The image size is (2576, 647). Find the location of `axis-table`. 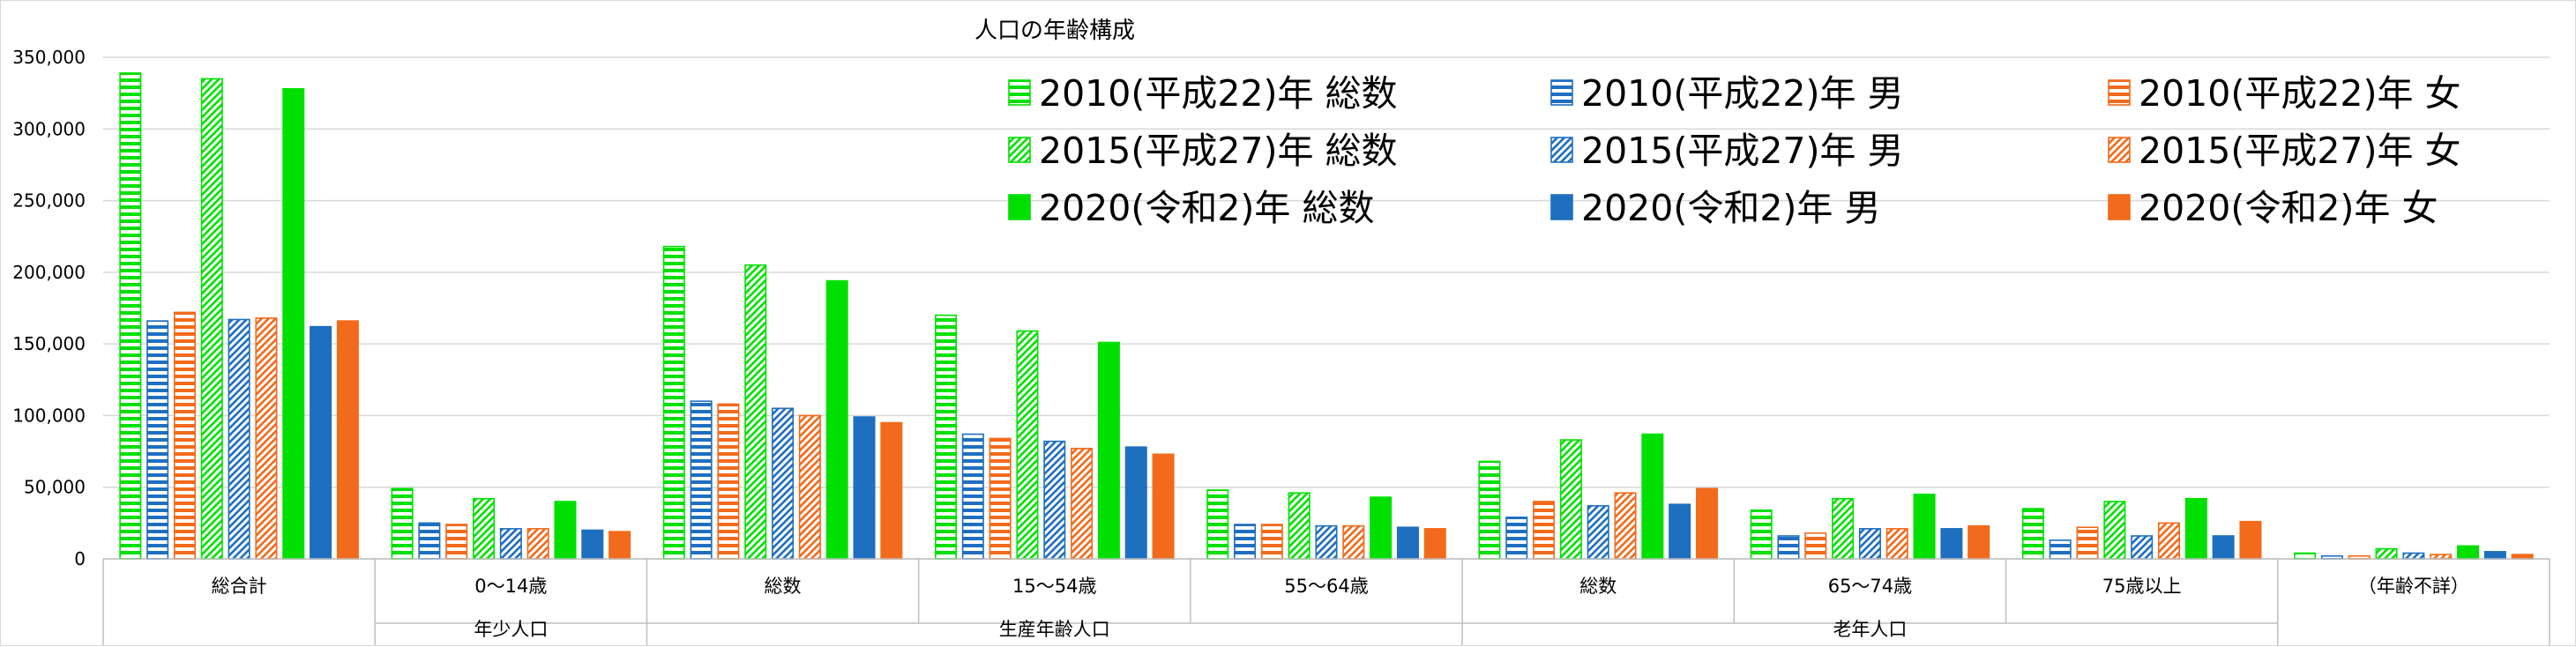

axis-table is located at coordinates (1326, 601).